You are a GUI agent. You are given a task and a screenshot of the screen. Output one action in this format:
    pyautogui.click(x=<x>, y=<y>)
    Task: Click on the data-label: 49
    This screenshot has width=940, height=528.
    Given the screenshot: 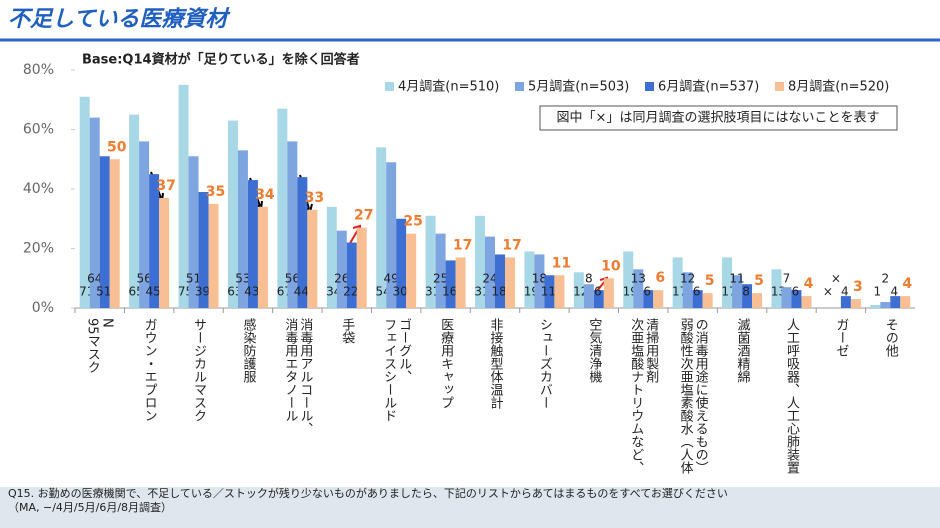 What is the action you would take?
    pyautogui.click(x=391, y=279)
    